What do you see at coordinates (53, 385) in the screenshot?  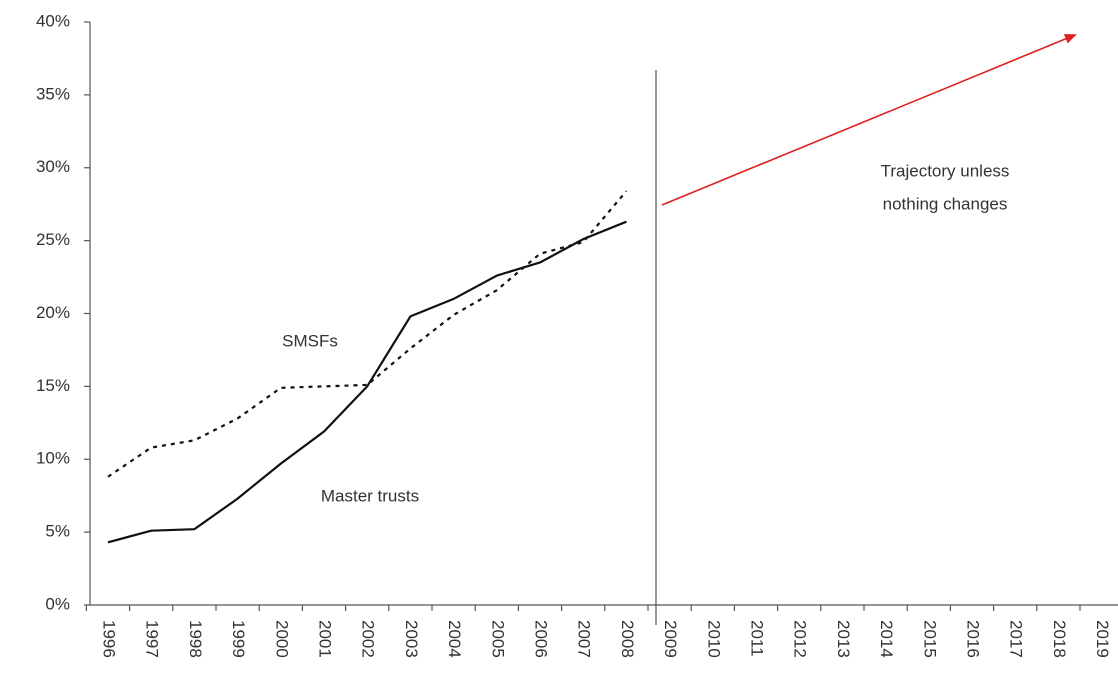 I see `y-tick-label: 15%` at bounding box center [53, 385].